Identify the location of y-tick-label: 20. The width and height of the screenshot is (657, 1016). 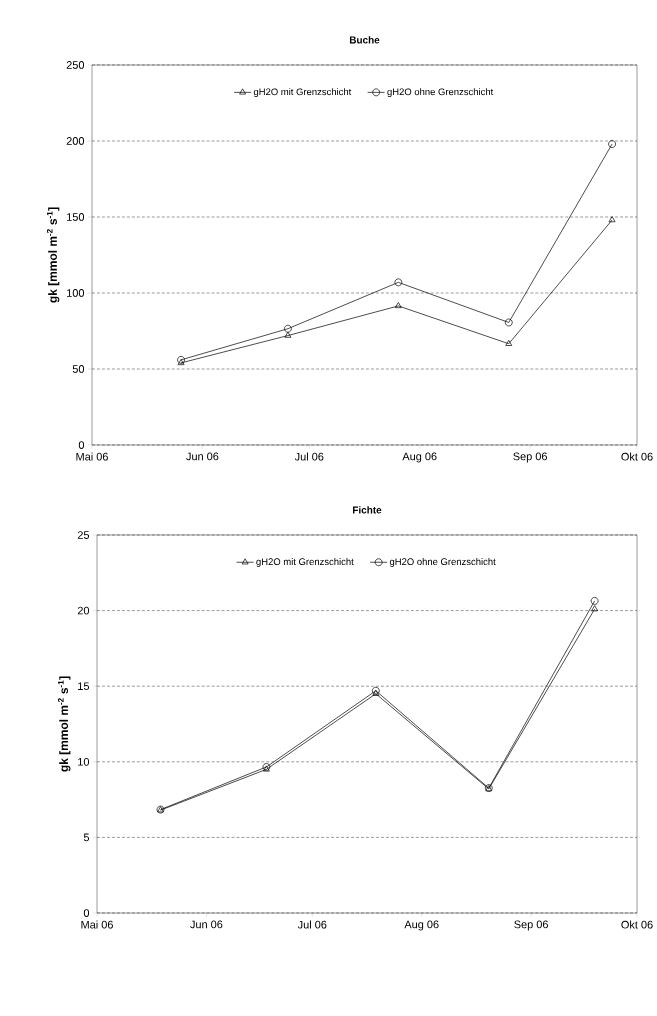
(83, 610).